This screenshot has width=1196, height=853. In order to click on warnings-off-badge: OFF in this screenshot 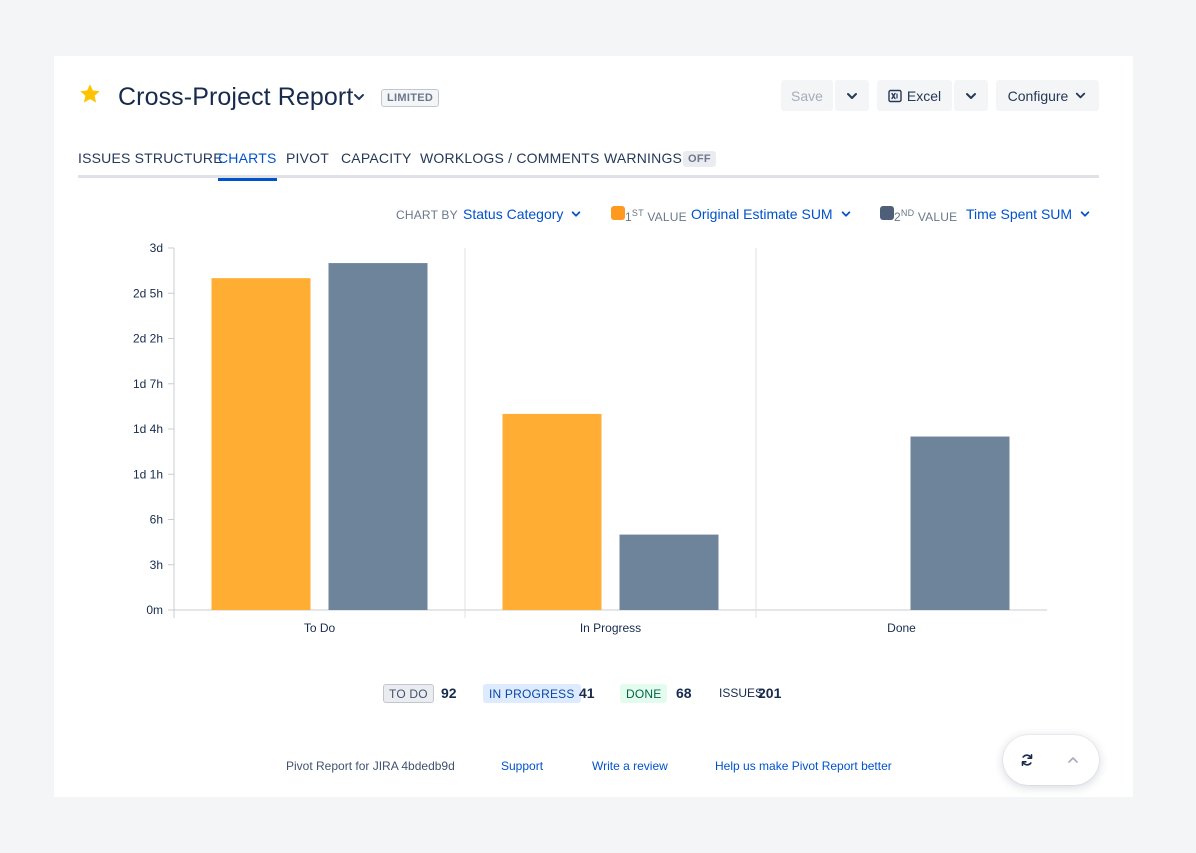, I will do `click(699, 159)`.